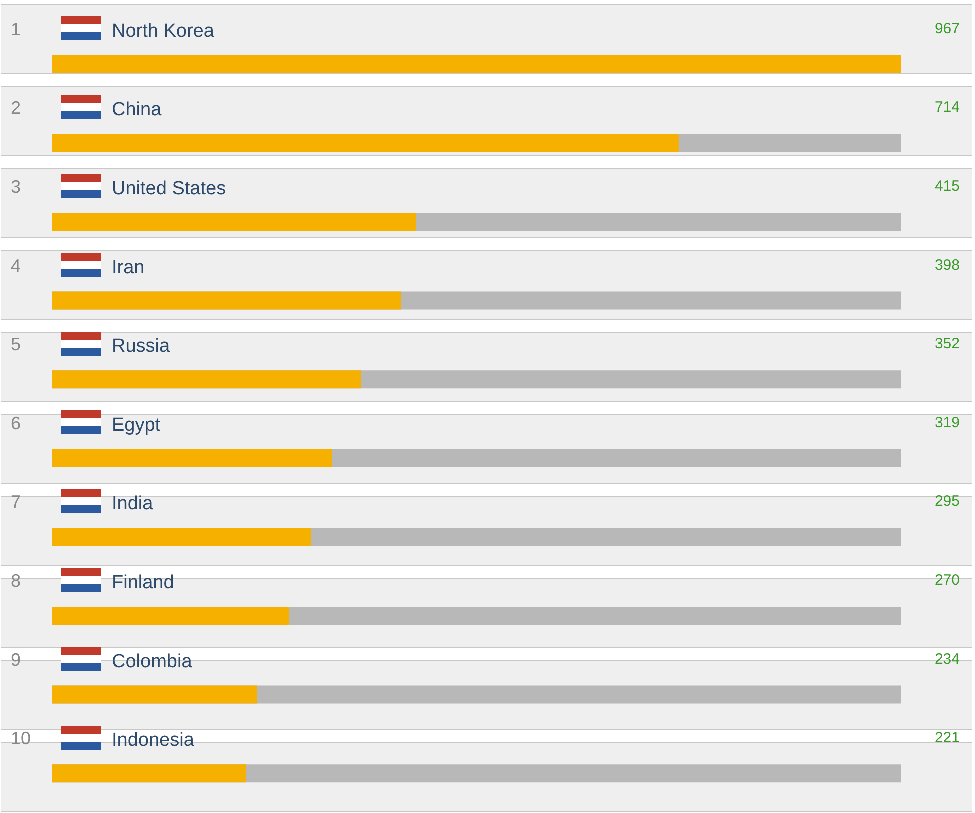 This screenshot has height=813, width=975. I want to click on y-tick-label: Finland, so click(143, 583).